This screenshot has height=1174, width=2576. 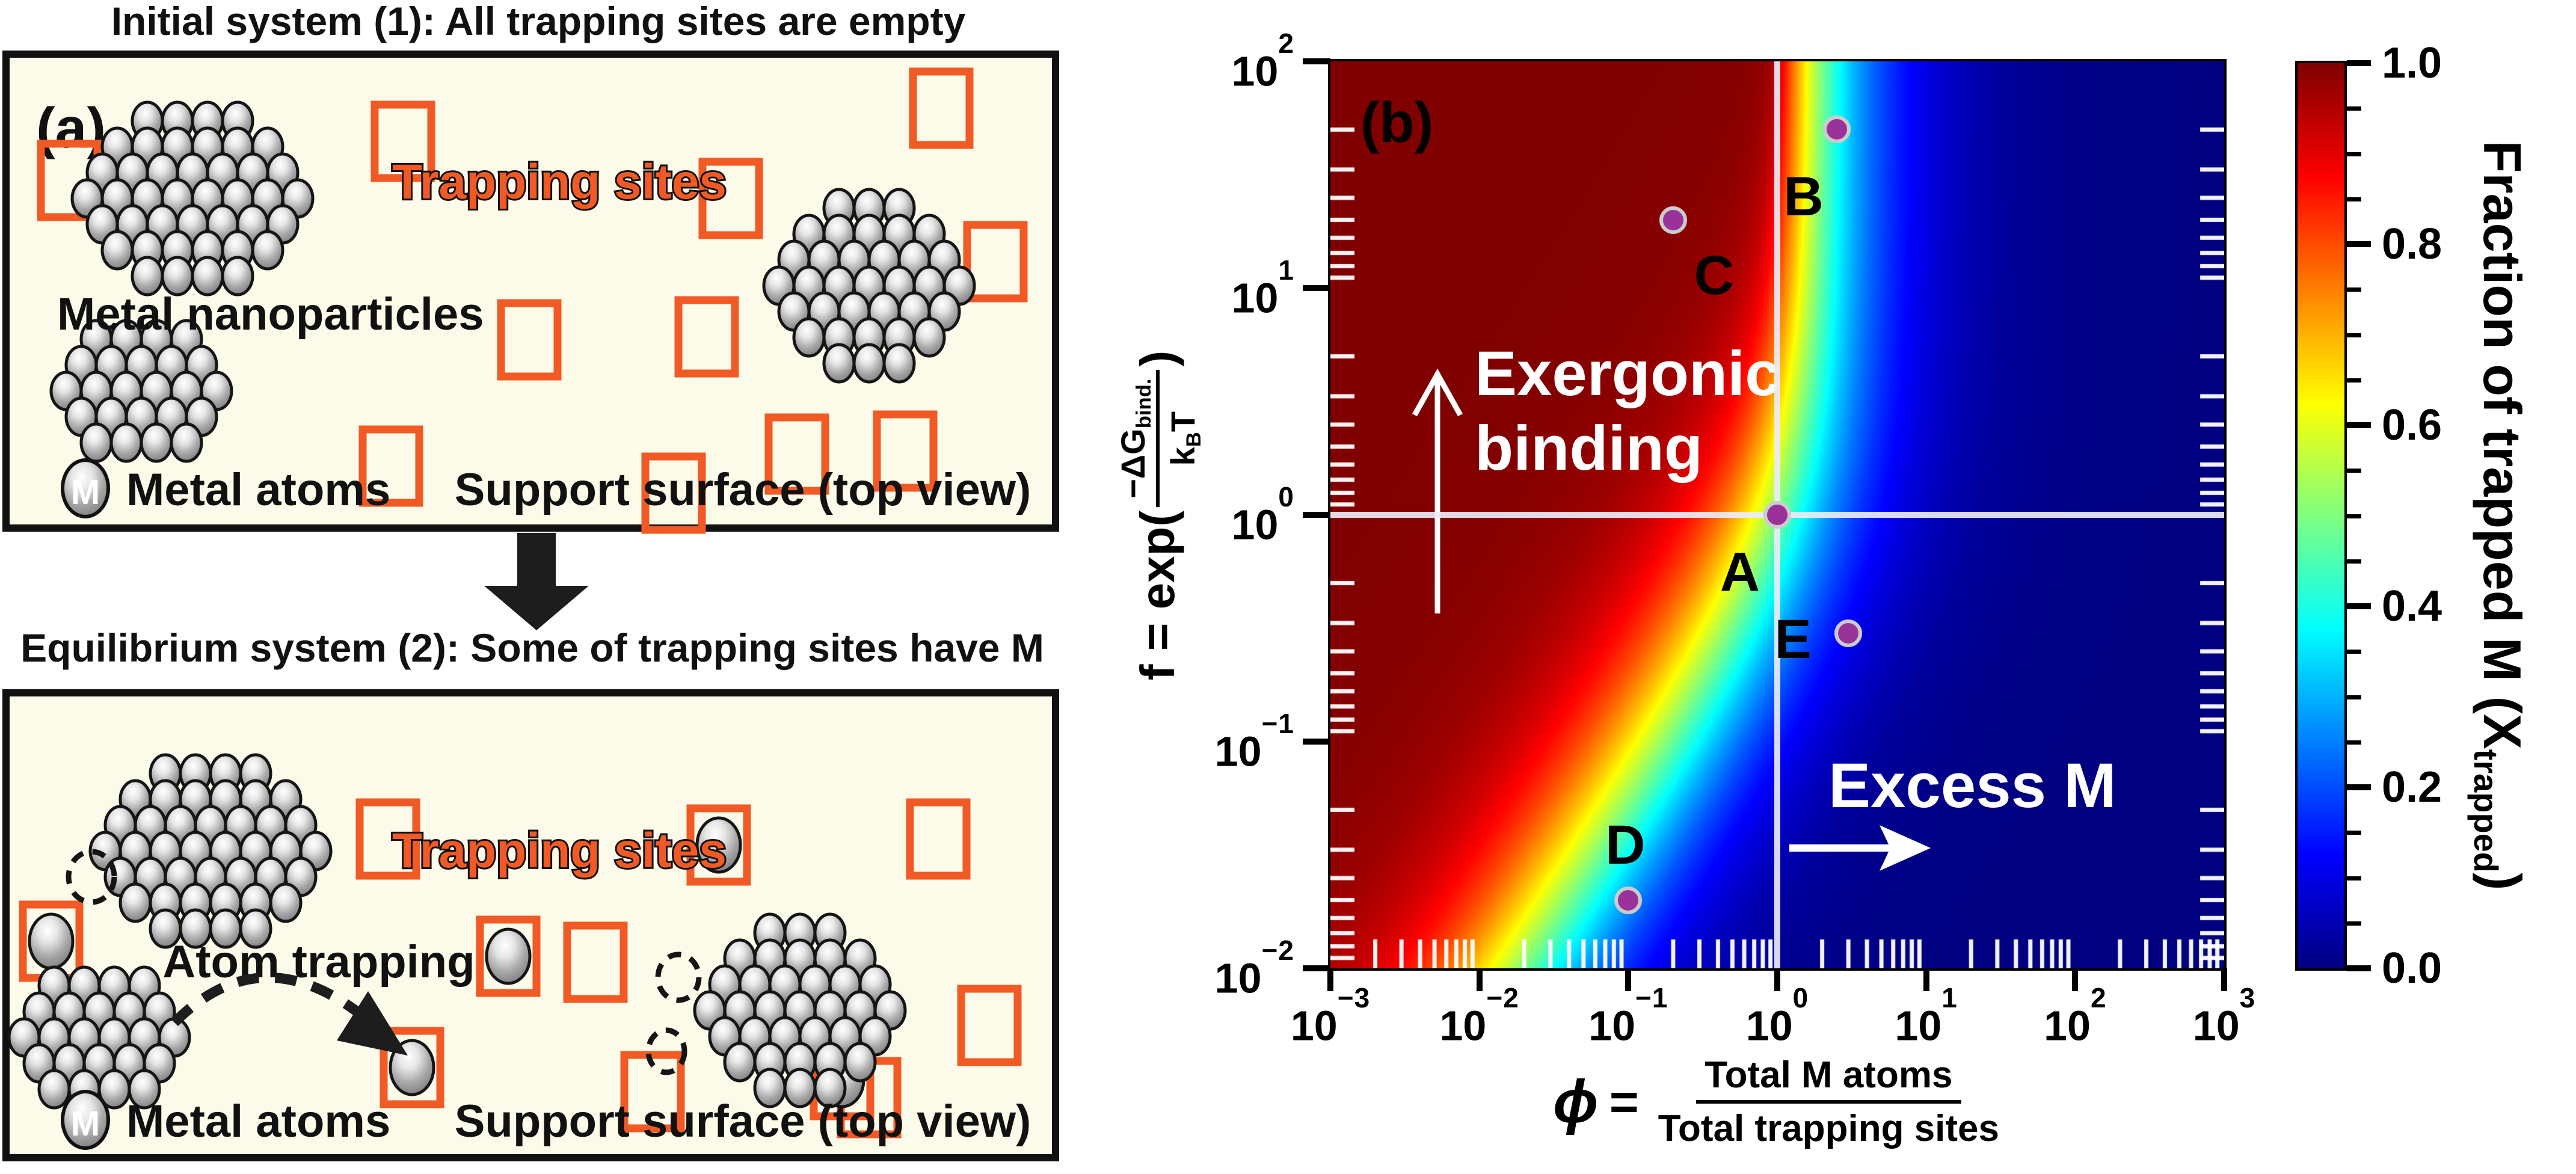 What do you see at coordinates (2224, 1016) in the screenshot?
I see `x-tick-label: 10³` at bounding box center [2224, 1016].